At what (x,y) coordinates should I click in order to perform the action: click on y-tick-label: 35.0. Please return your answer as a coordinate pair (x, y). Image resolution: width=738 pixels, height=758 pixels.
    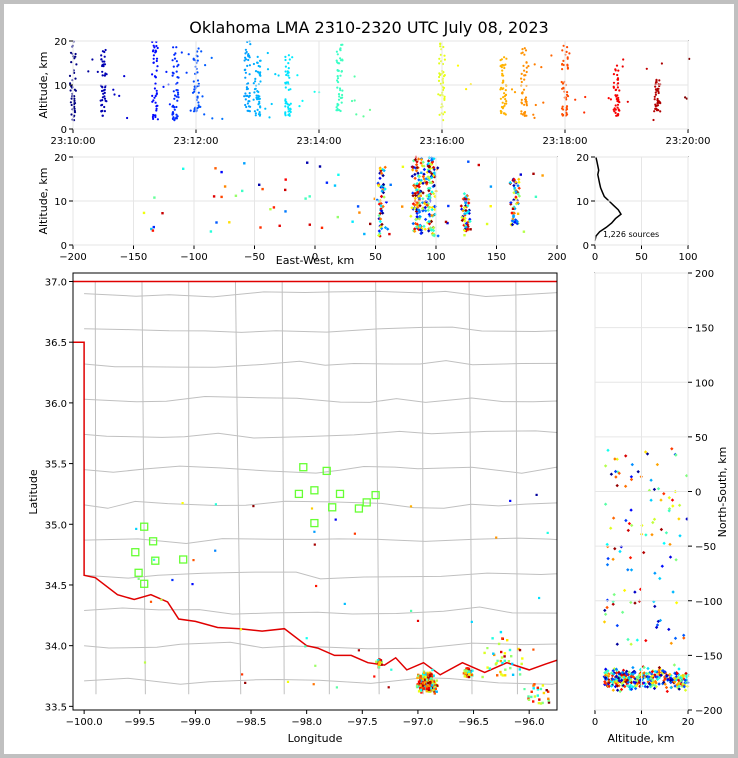
    Looking at the image, I should click on (56, 525).